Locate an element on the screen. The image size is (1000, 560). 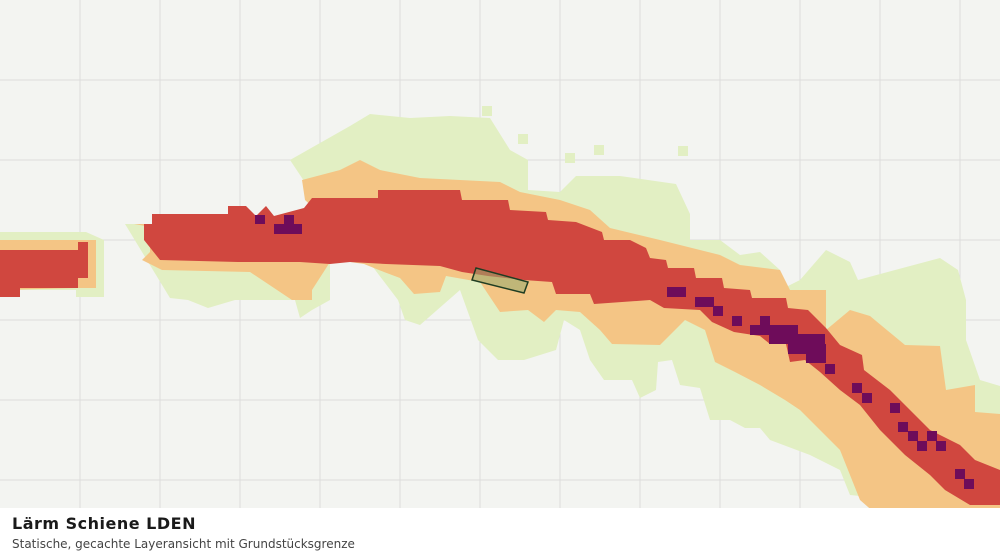
map-title: Lärm Schiene LDEN is located at coordinates (104, 523).